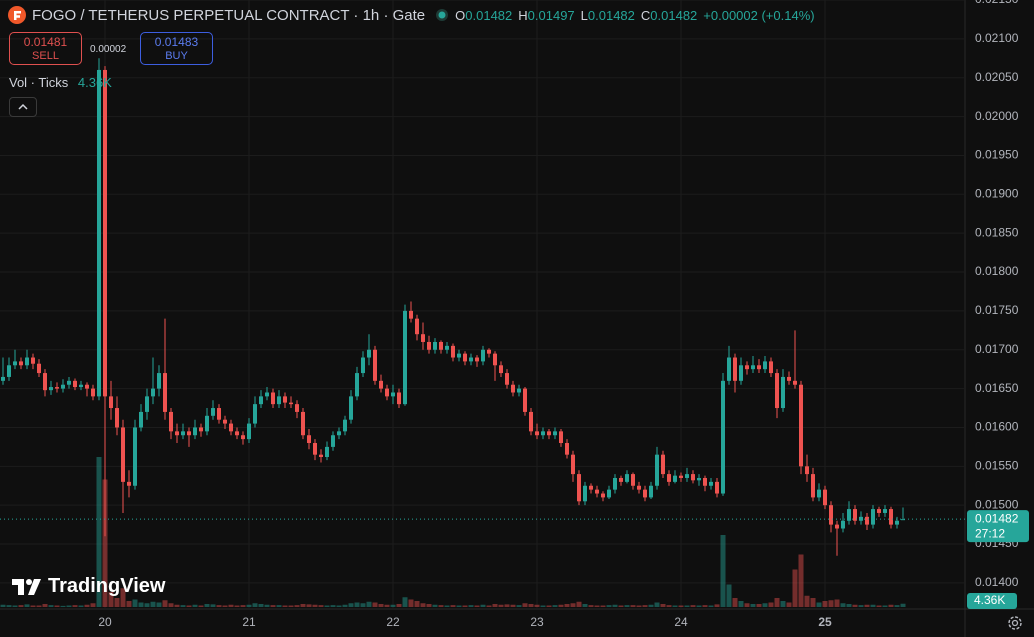 The width and height of the screenshot is (1034, 637). Describe the element at coordinates (997, 427) in the screenshot. I see `y-tick-label: 0.01600` at that location.